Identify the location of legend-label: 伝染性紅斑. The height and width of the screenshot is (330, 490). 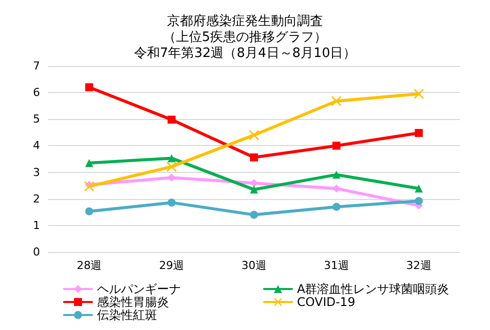
(127, 315).